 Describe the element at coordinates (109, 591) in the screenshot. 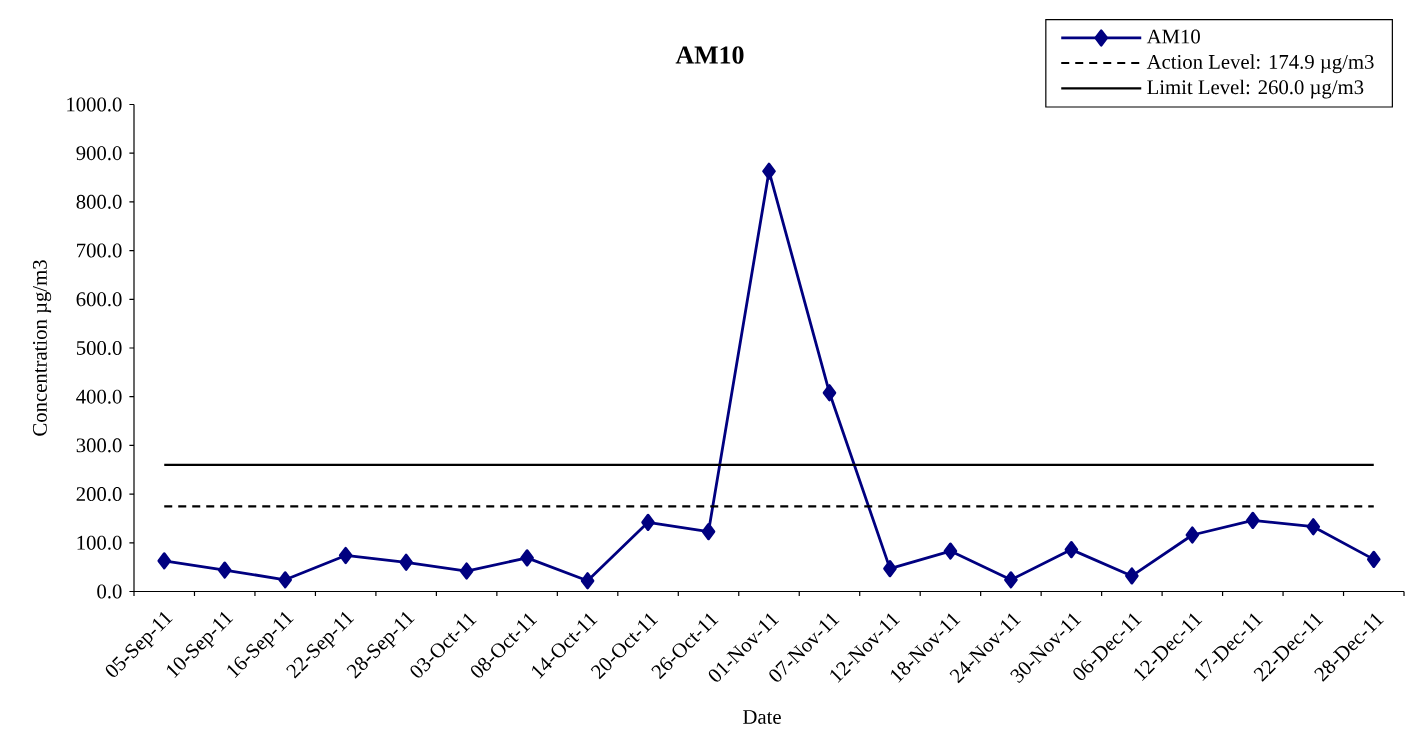

I see `y-tick-label: 0.0` at that location.